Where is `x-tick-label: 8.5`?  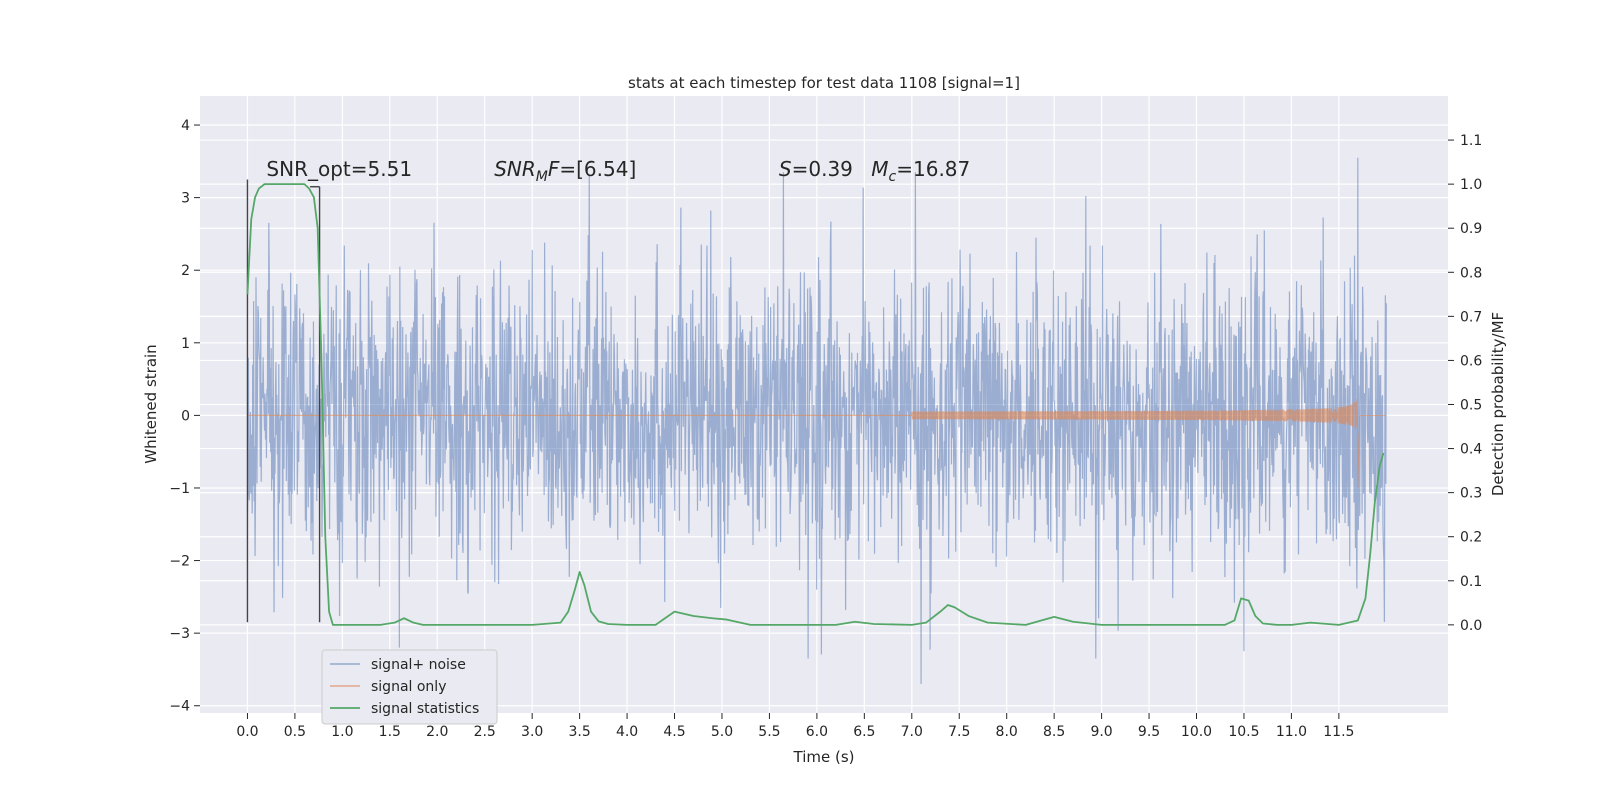
x-tick-label: 8.5 is located at coordinates (1054, 732).